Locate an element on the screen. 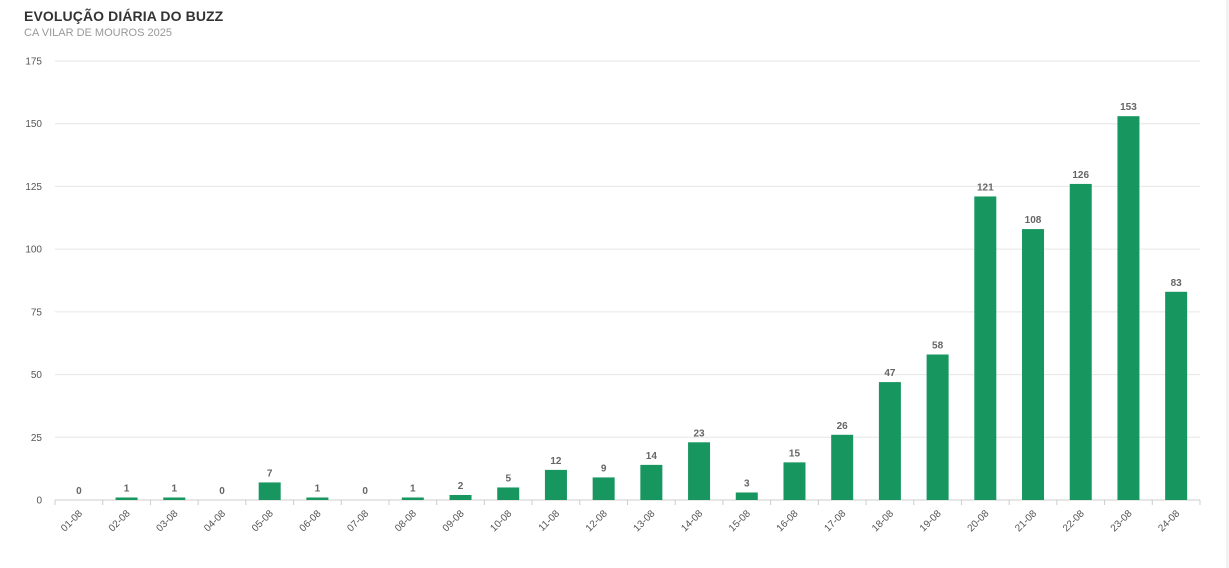 The image size is (1229, 568). data-label: 58 is located at coordinates (938, 346).